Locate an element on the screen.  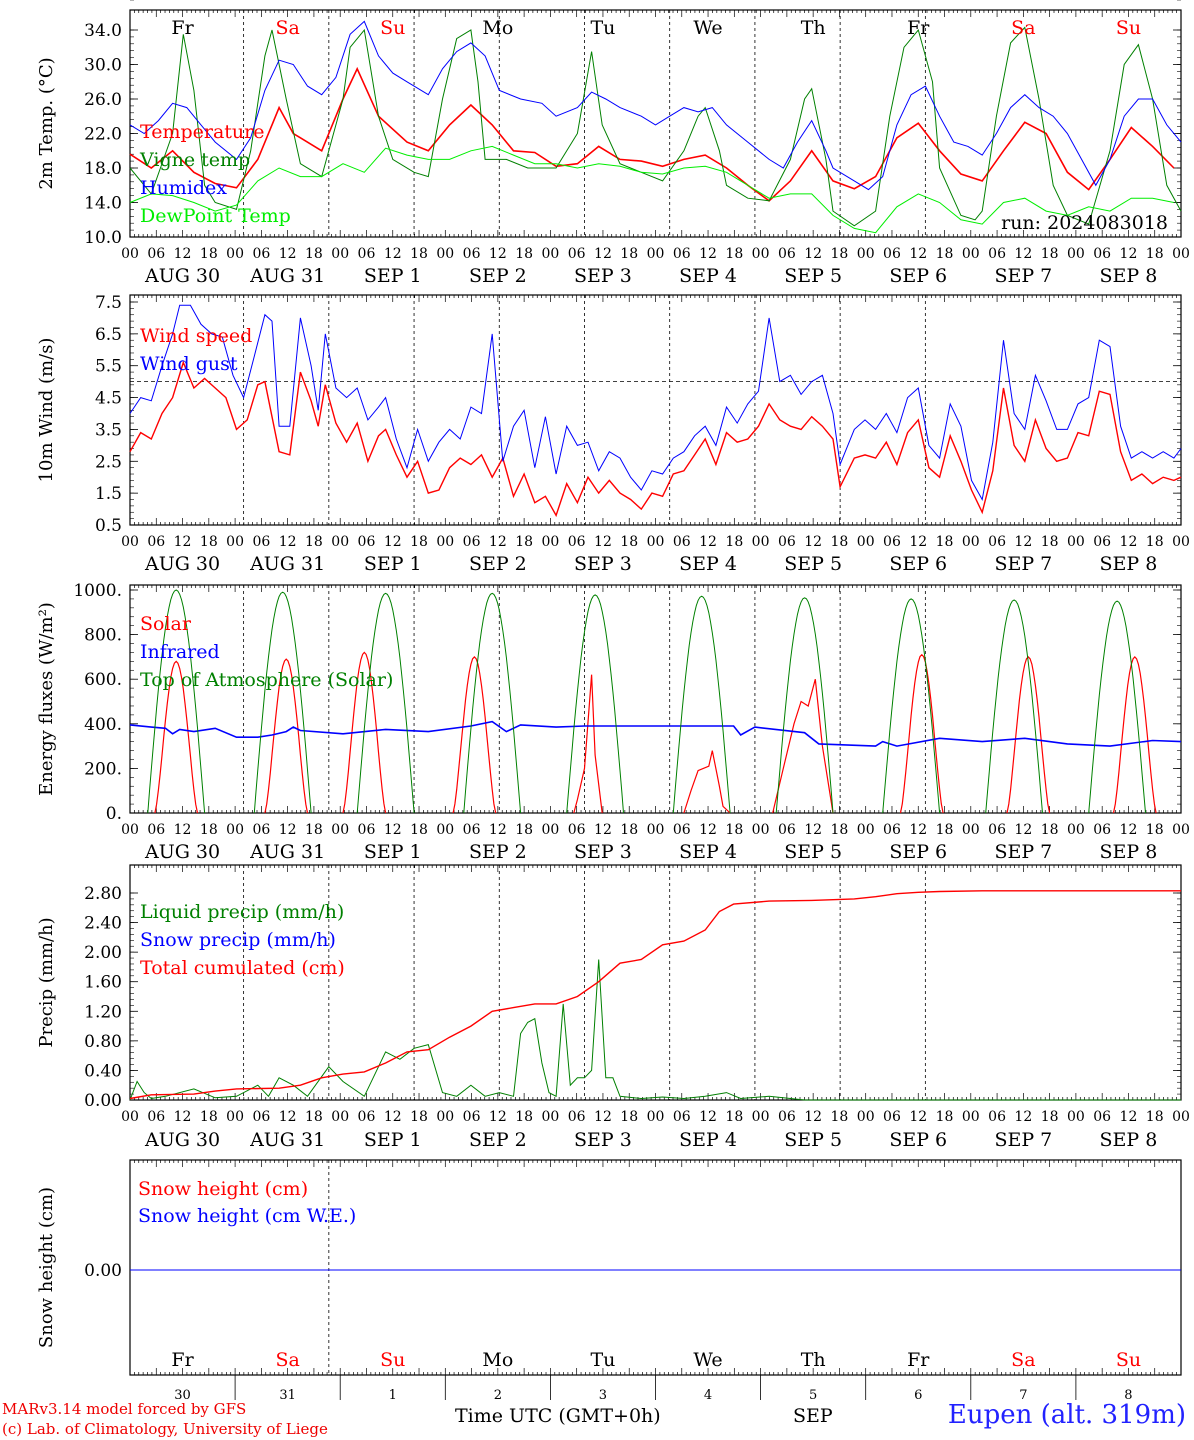
y-tick-label: 3.5 is located at coordinates (108, 430).